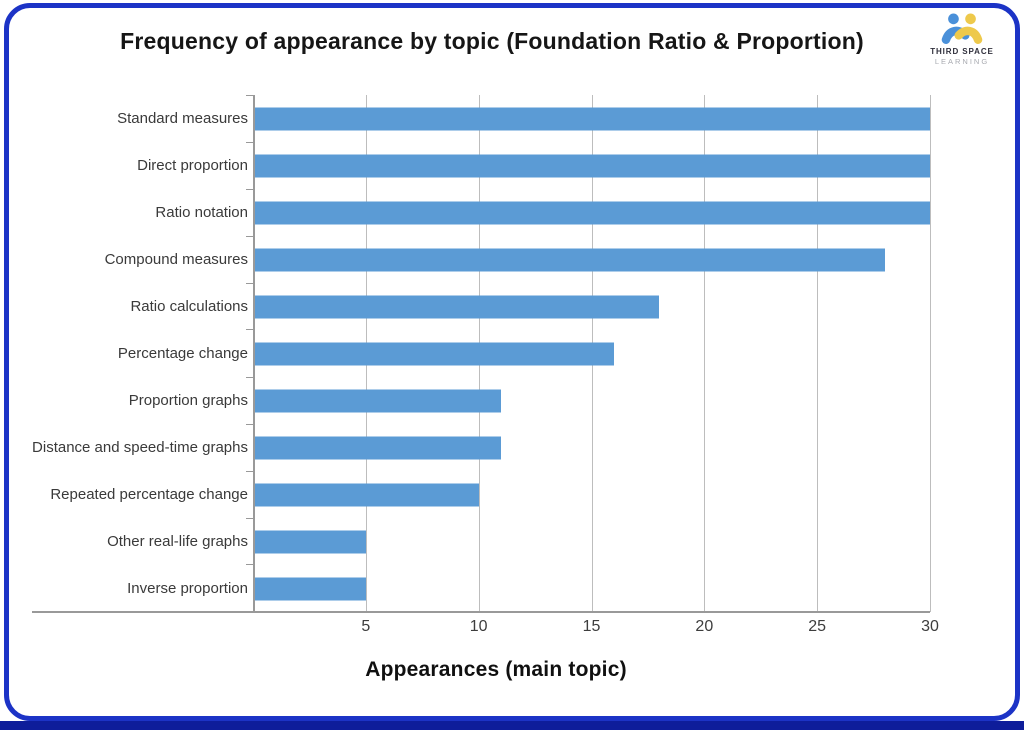  I want to click on x-tick-label-15: 15, so click(591, 626).